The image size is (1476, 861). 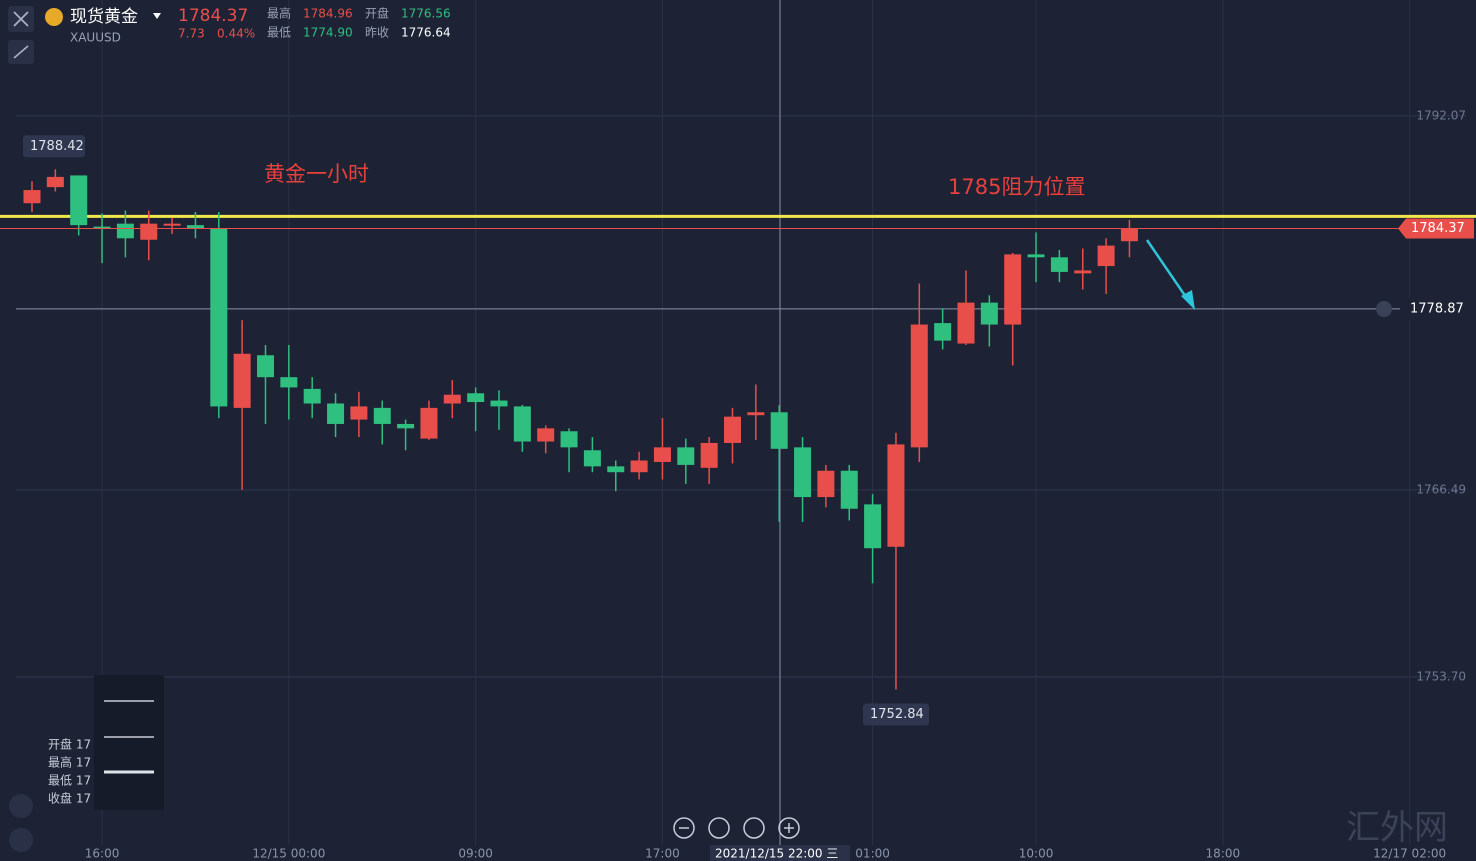 What do you see at coordinates (377, 33) in the screenshot?
I see `stat-label: 昨收` at bounding box center [377, 33].